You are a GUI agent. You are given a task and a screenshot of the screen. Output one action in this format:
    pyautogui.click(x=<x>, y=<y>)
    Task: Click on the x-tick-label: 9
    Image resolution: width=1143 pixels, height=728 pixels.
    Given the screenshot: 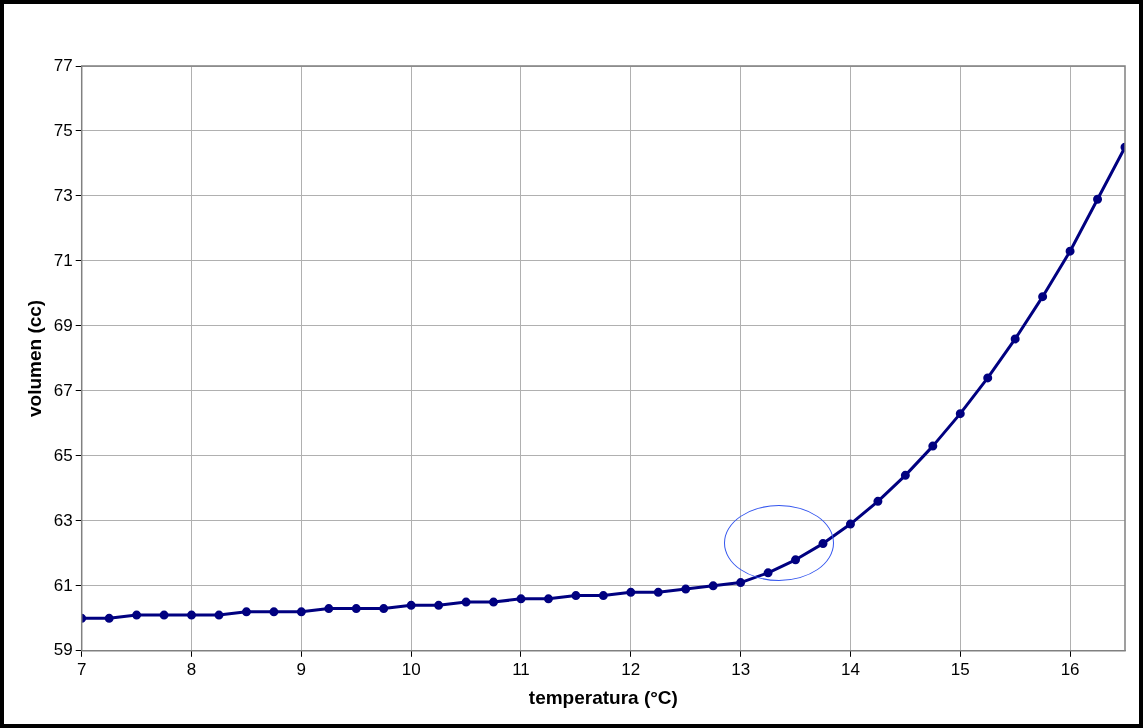 What is the action you would take?
    pyautogui.click(x=301, y=669)
    